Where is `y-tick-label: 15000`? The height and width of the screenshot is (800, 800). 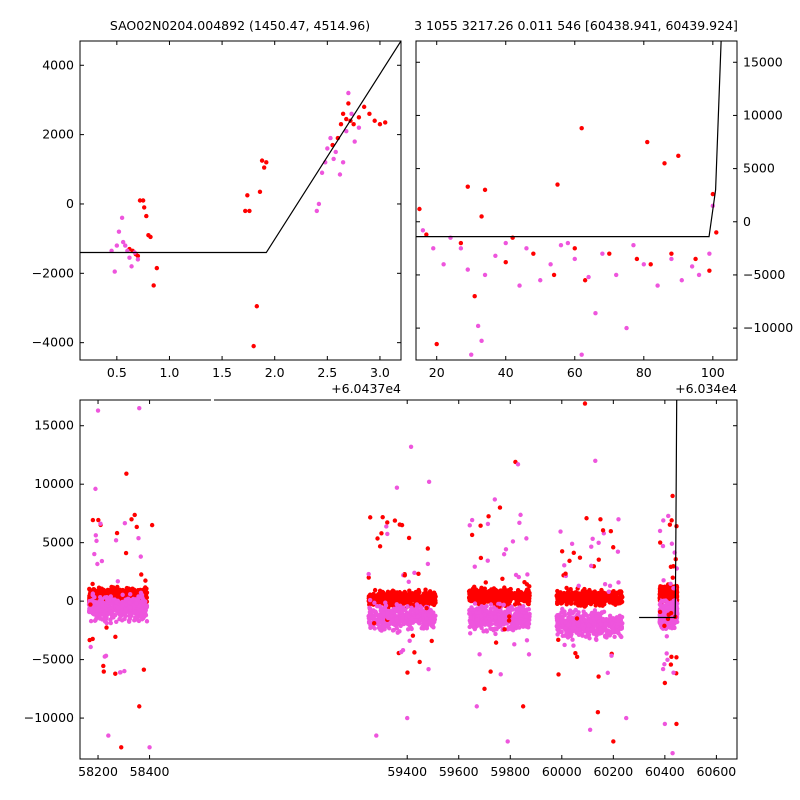 y-tick-label: 15000 is located at coordinates (54, 425).